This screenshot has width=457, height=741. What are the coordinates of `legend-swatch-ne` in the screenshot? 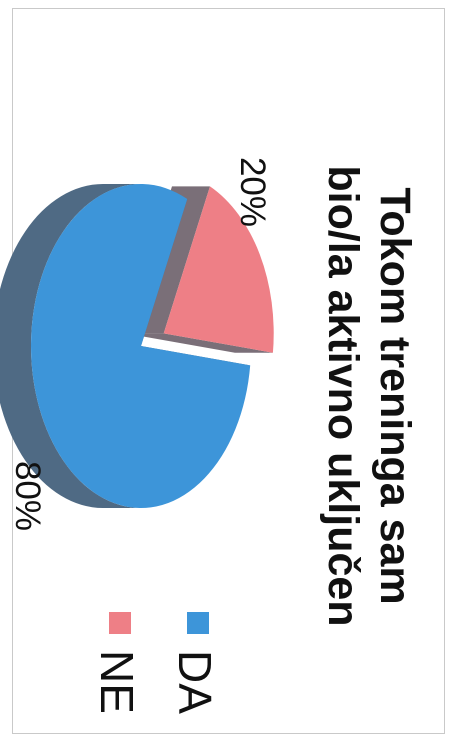 It's located at (120, 623).